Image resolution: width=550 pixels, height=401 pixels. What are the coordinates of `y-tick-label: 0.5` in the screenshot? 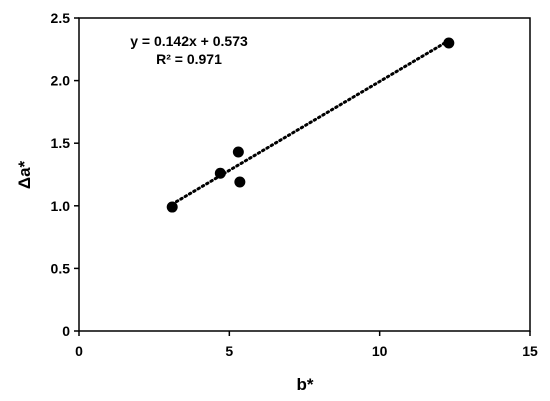 It's located at (61, 268).